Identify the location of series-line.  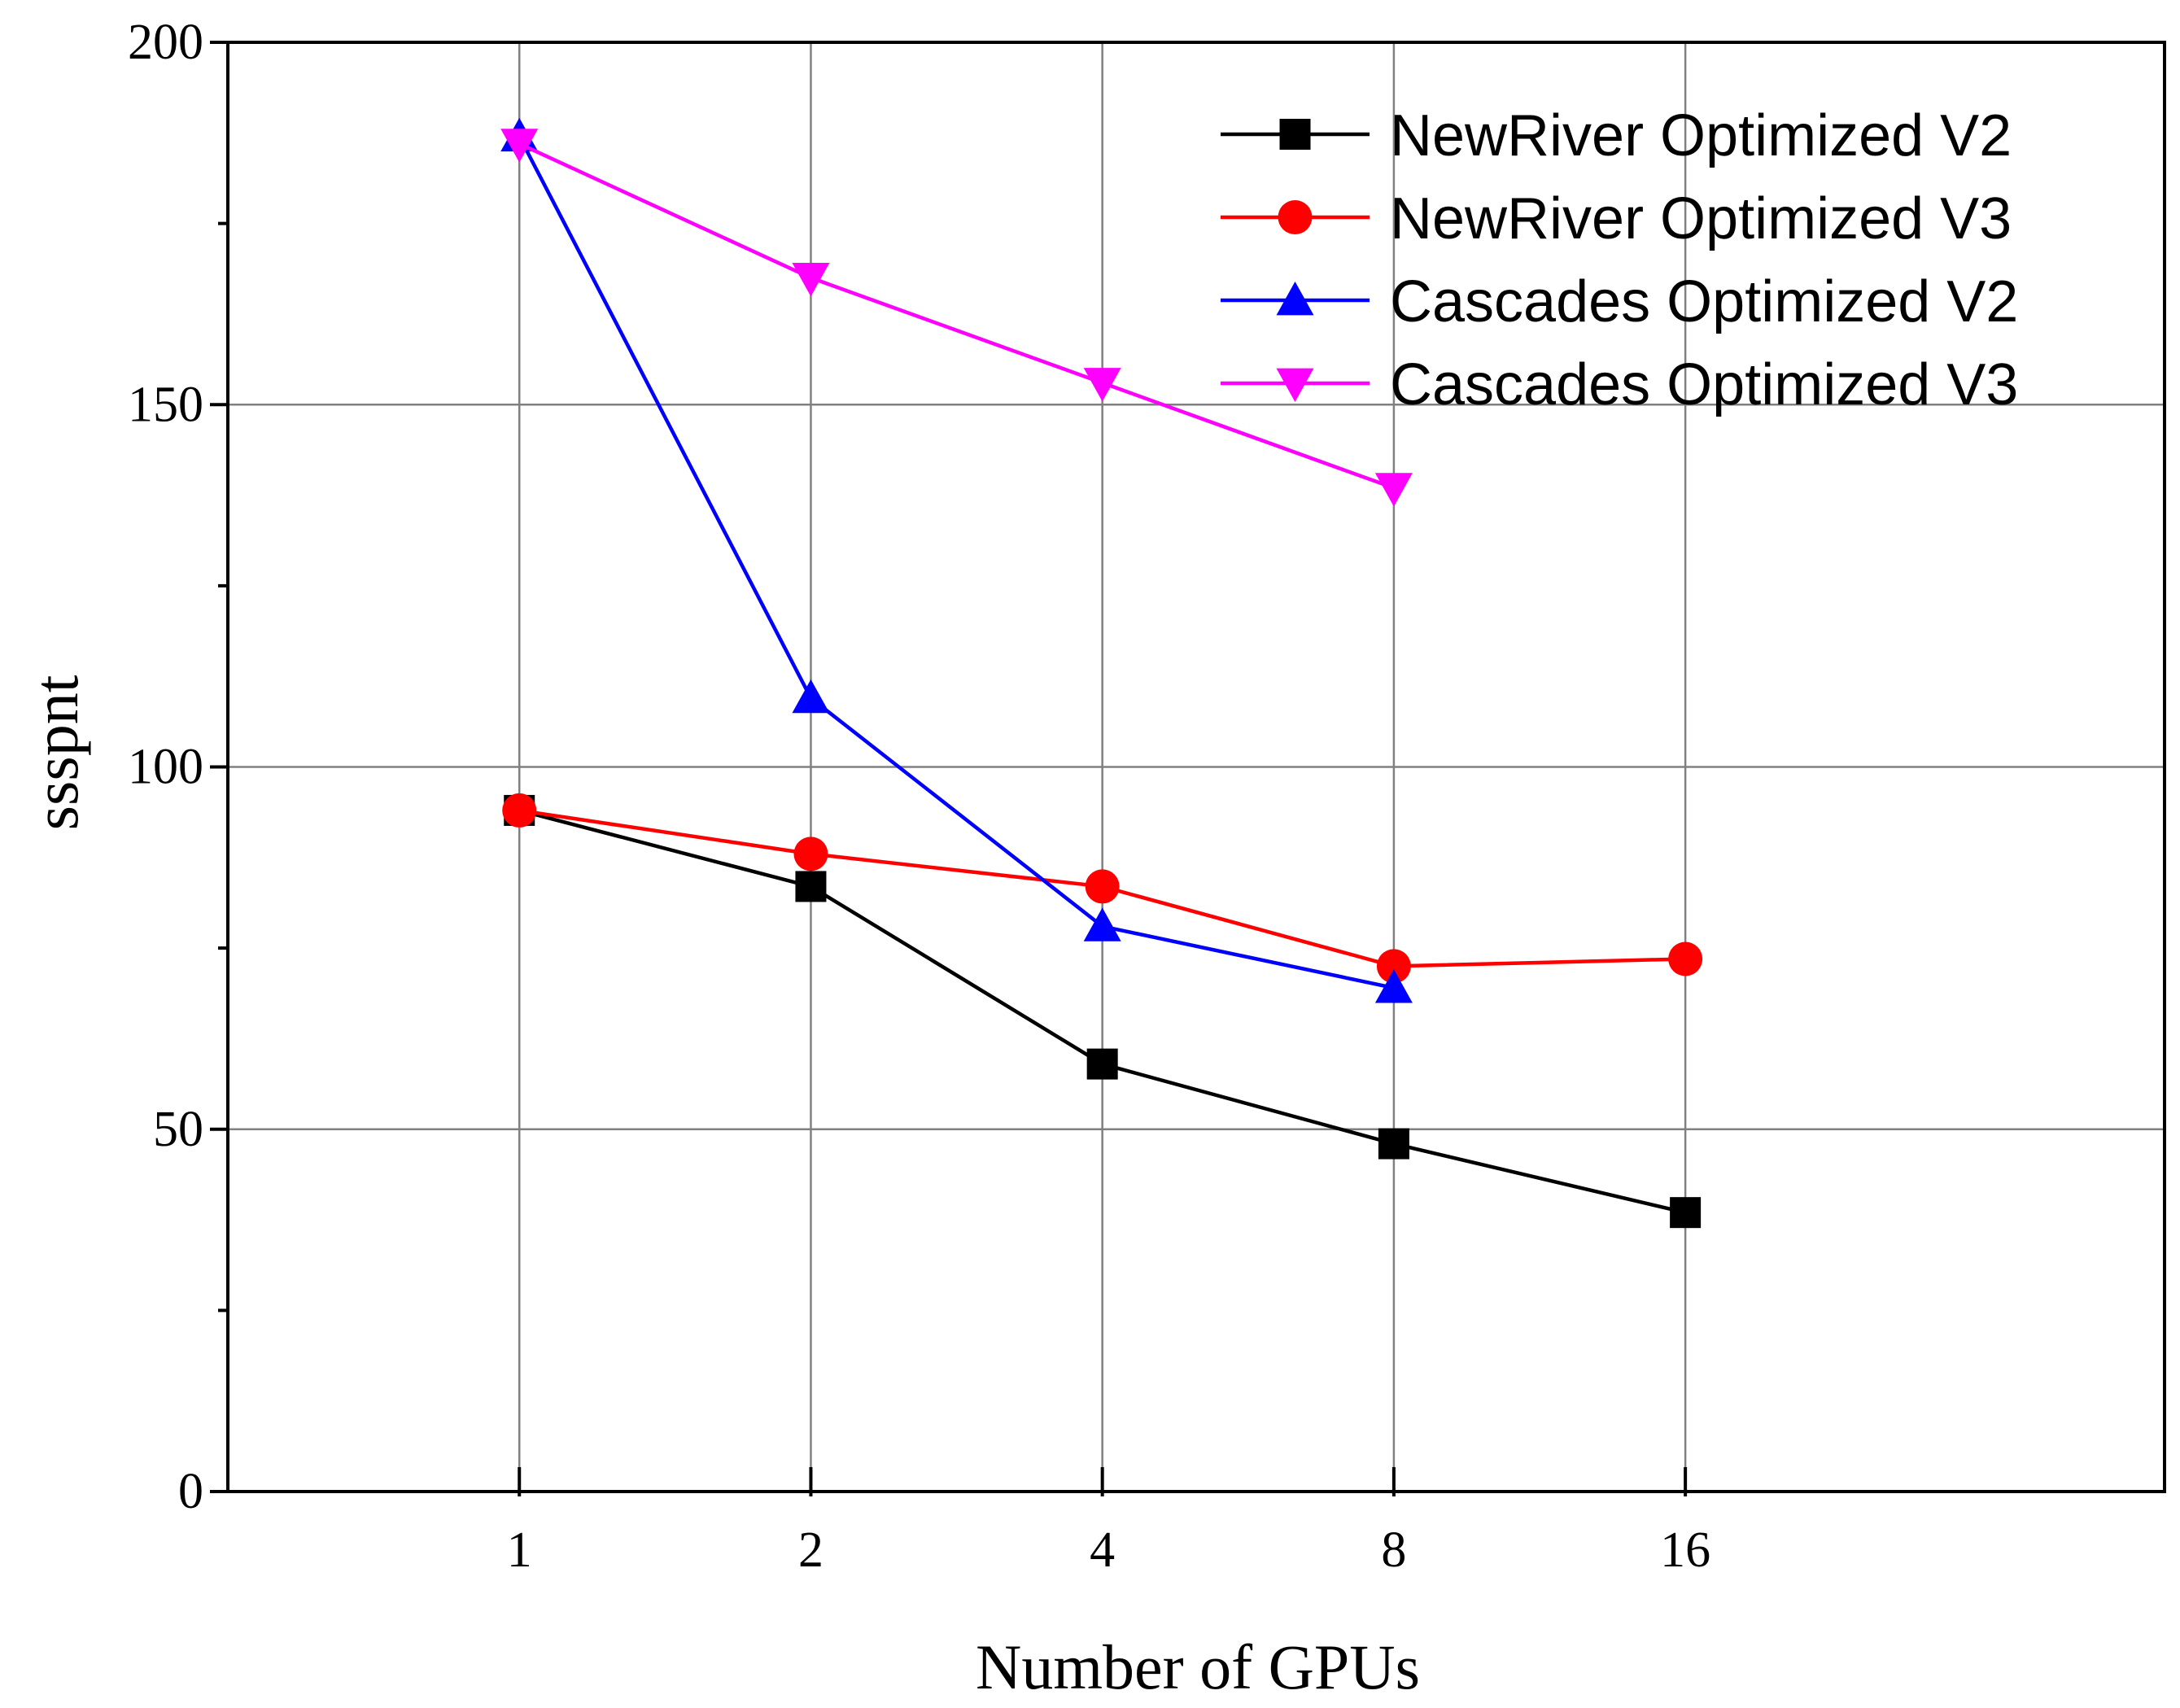
(956, 316).